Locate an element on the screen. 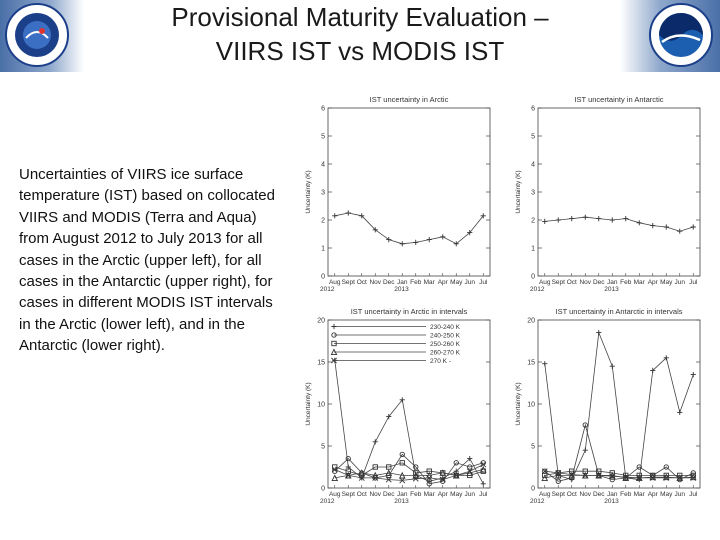 The height and width of the screenshot is (540, 720). year-label: 2013 is located at coordinates (401, 501).